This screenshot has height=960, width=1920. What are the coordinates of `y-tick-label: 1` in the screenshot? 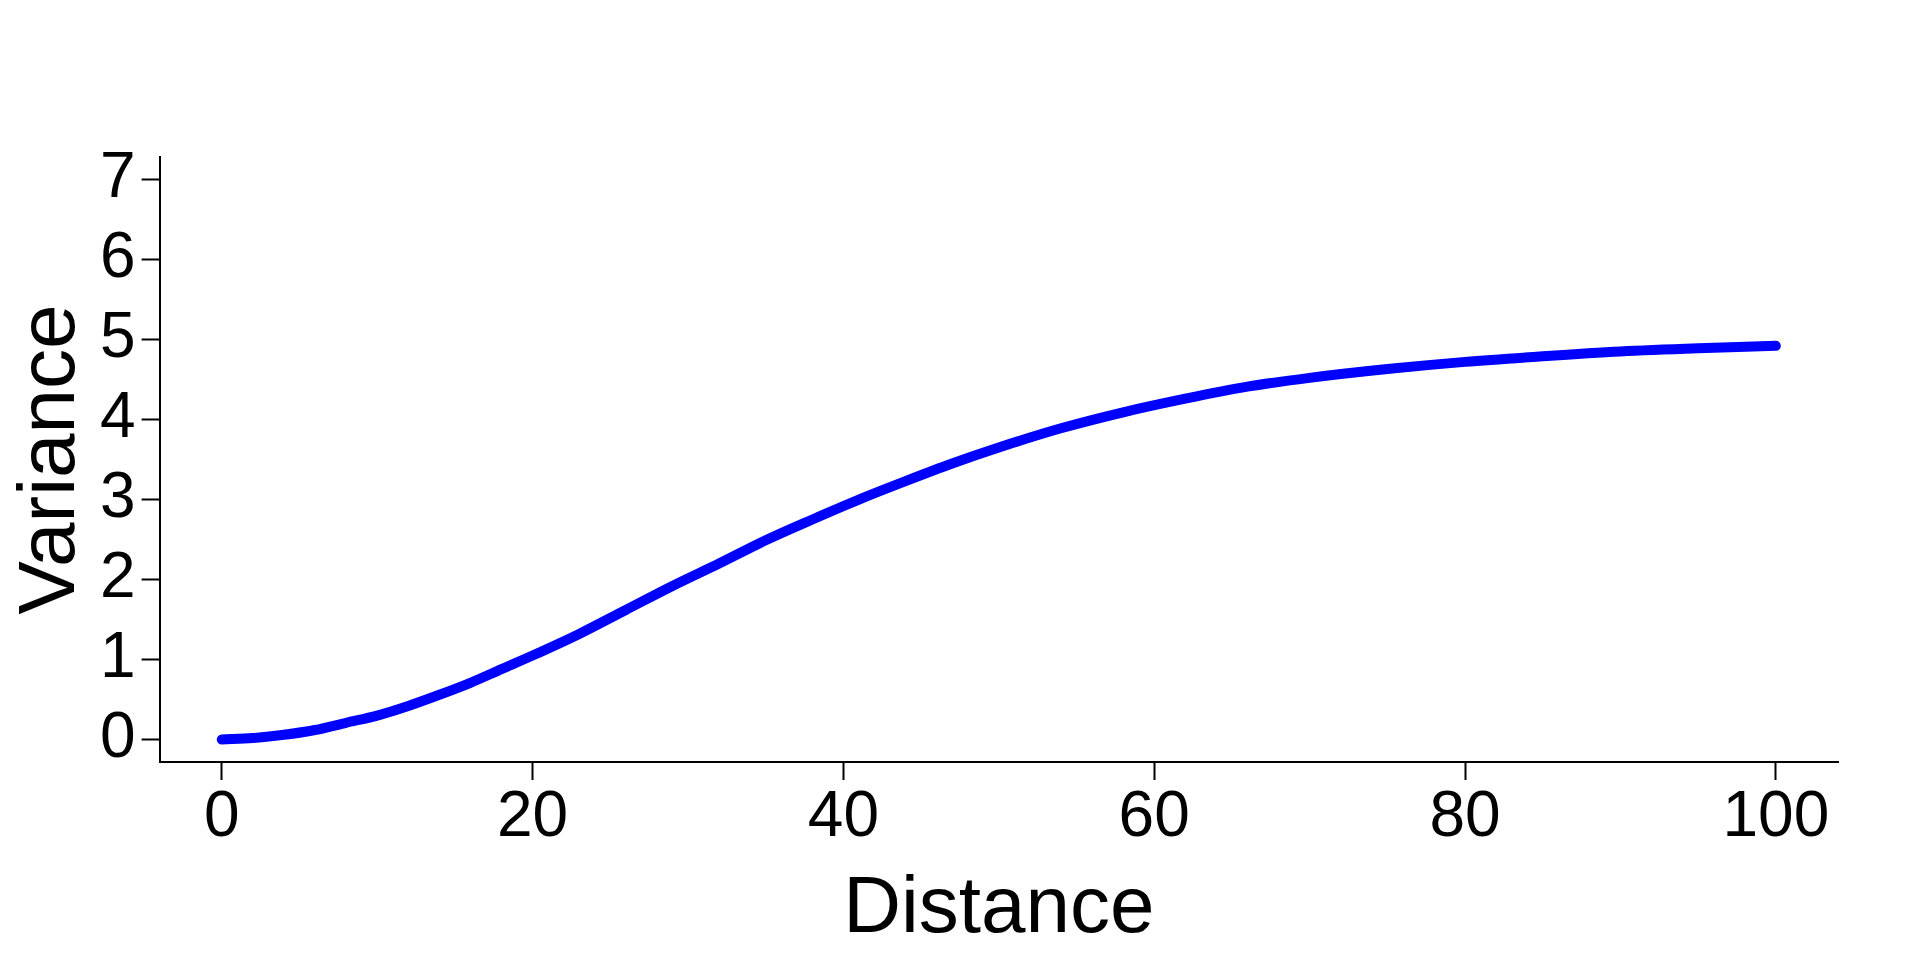 It's located at (118, 655).